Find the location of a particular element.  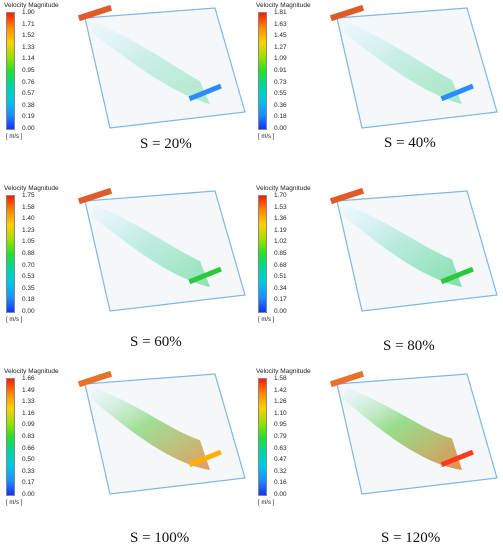

legend-tick-label: 0.70 is located at coordinates (28, 265).